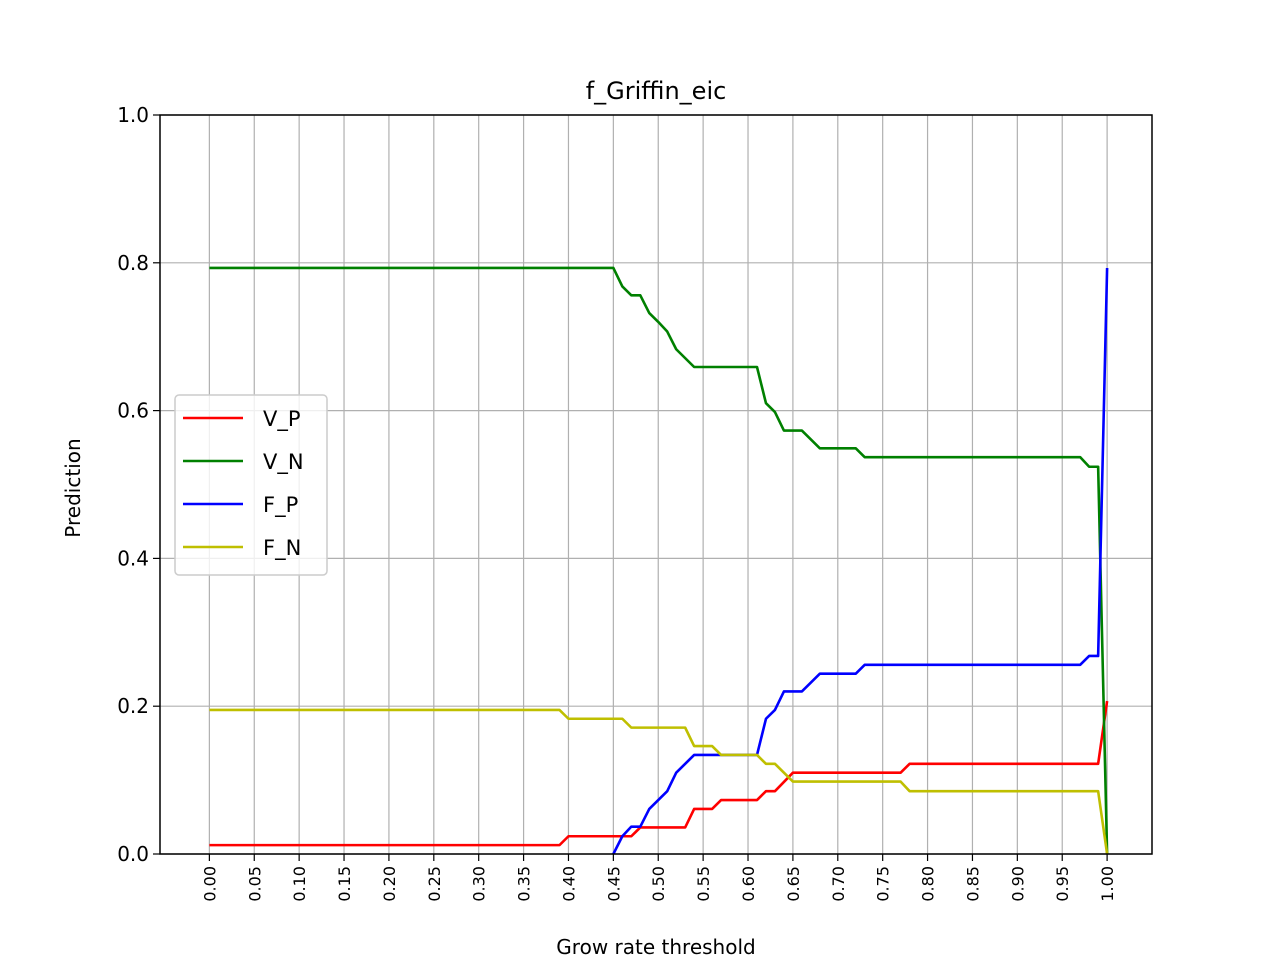 The image size is (1280, 960). Describe the element at coordinates (133, 854) in the screenshot. I see `y-tick-label: 0.0` at that location.